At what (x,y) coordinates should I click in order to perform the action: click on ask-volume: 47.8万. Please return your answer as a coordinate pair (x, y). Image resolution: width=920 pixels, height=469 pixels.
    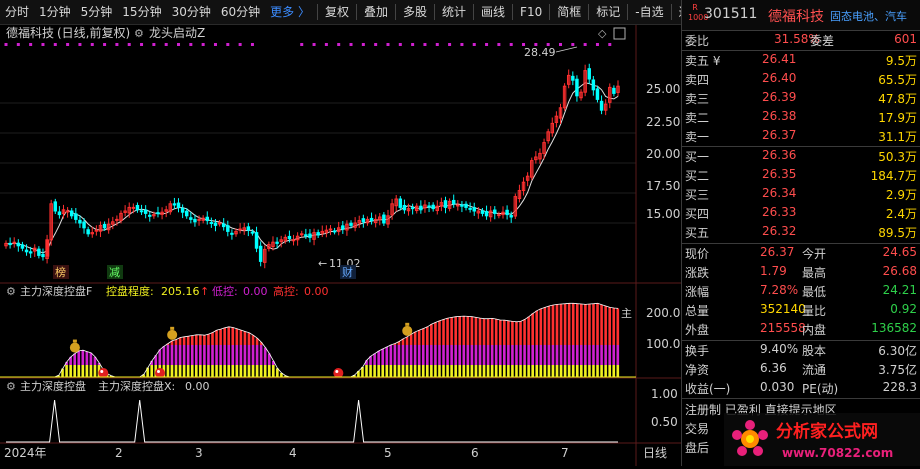
    Looking at the image, I should click on (897, 98).